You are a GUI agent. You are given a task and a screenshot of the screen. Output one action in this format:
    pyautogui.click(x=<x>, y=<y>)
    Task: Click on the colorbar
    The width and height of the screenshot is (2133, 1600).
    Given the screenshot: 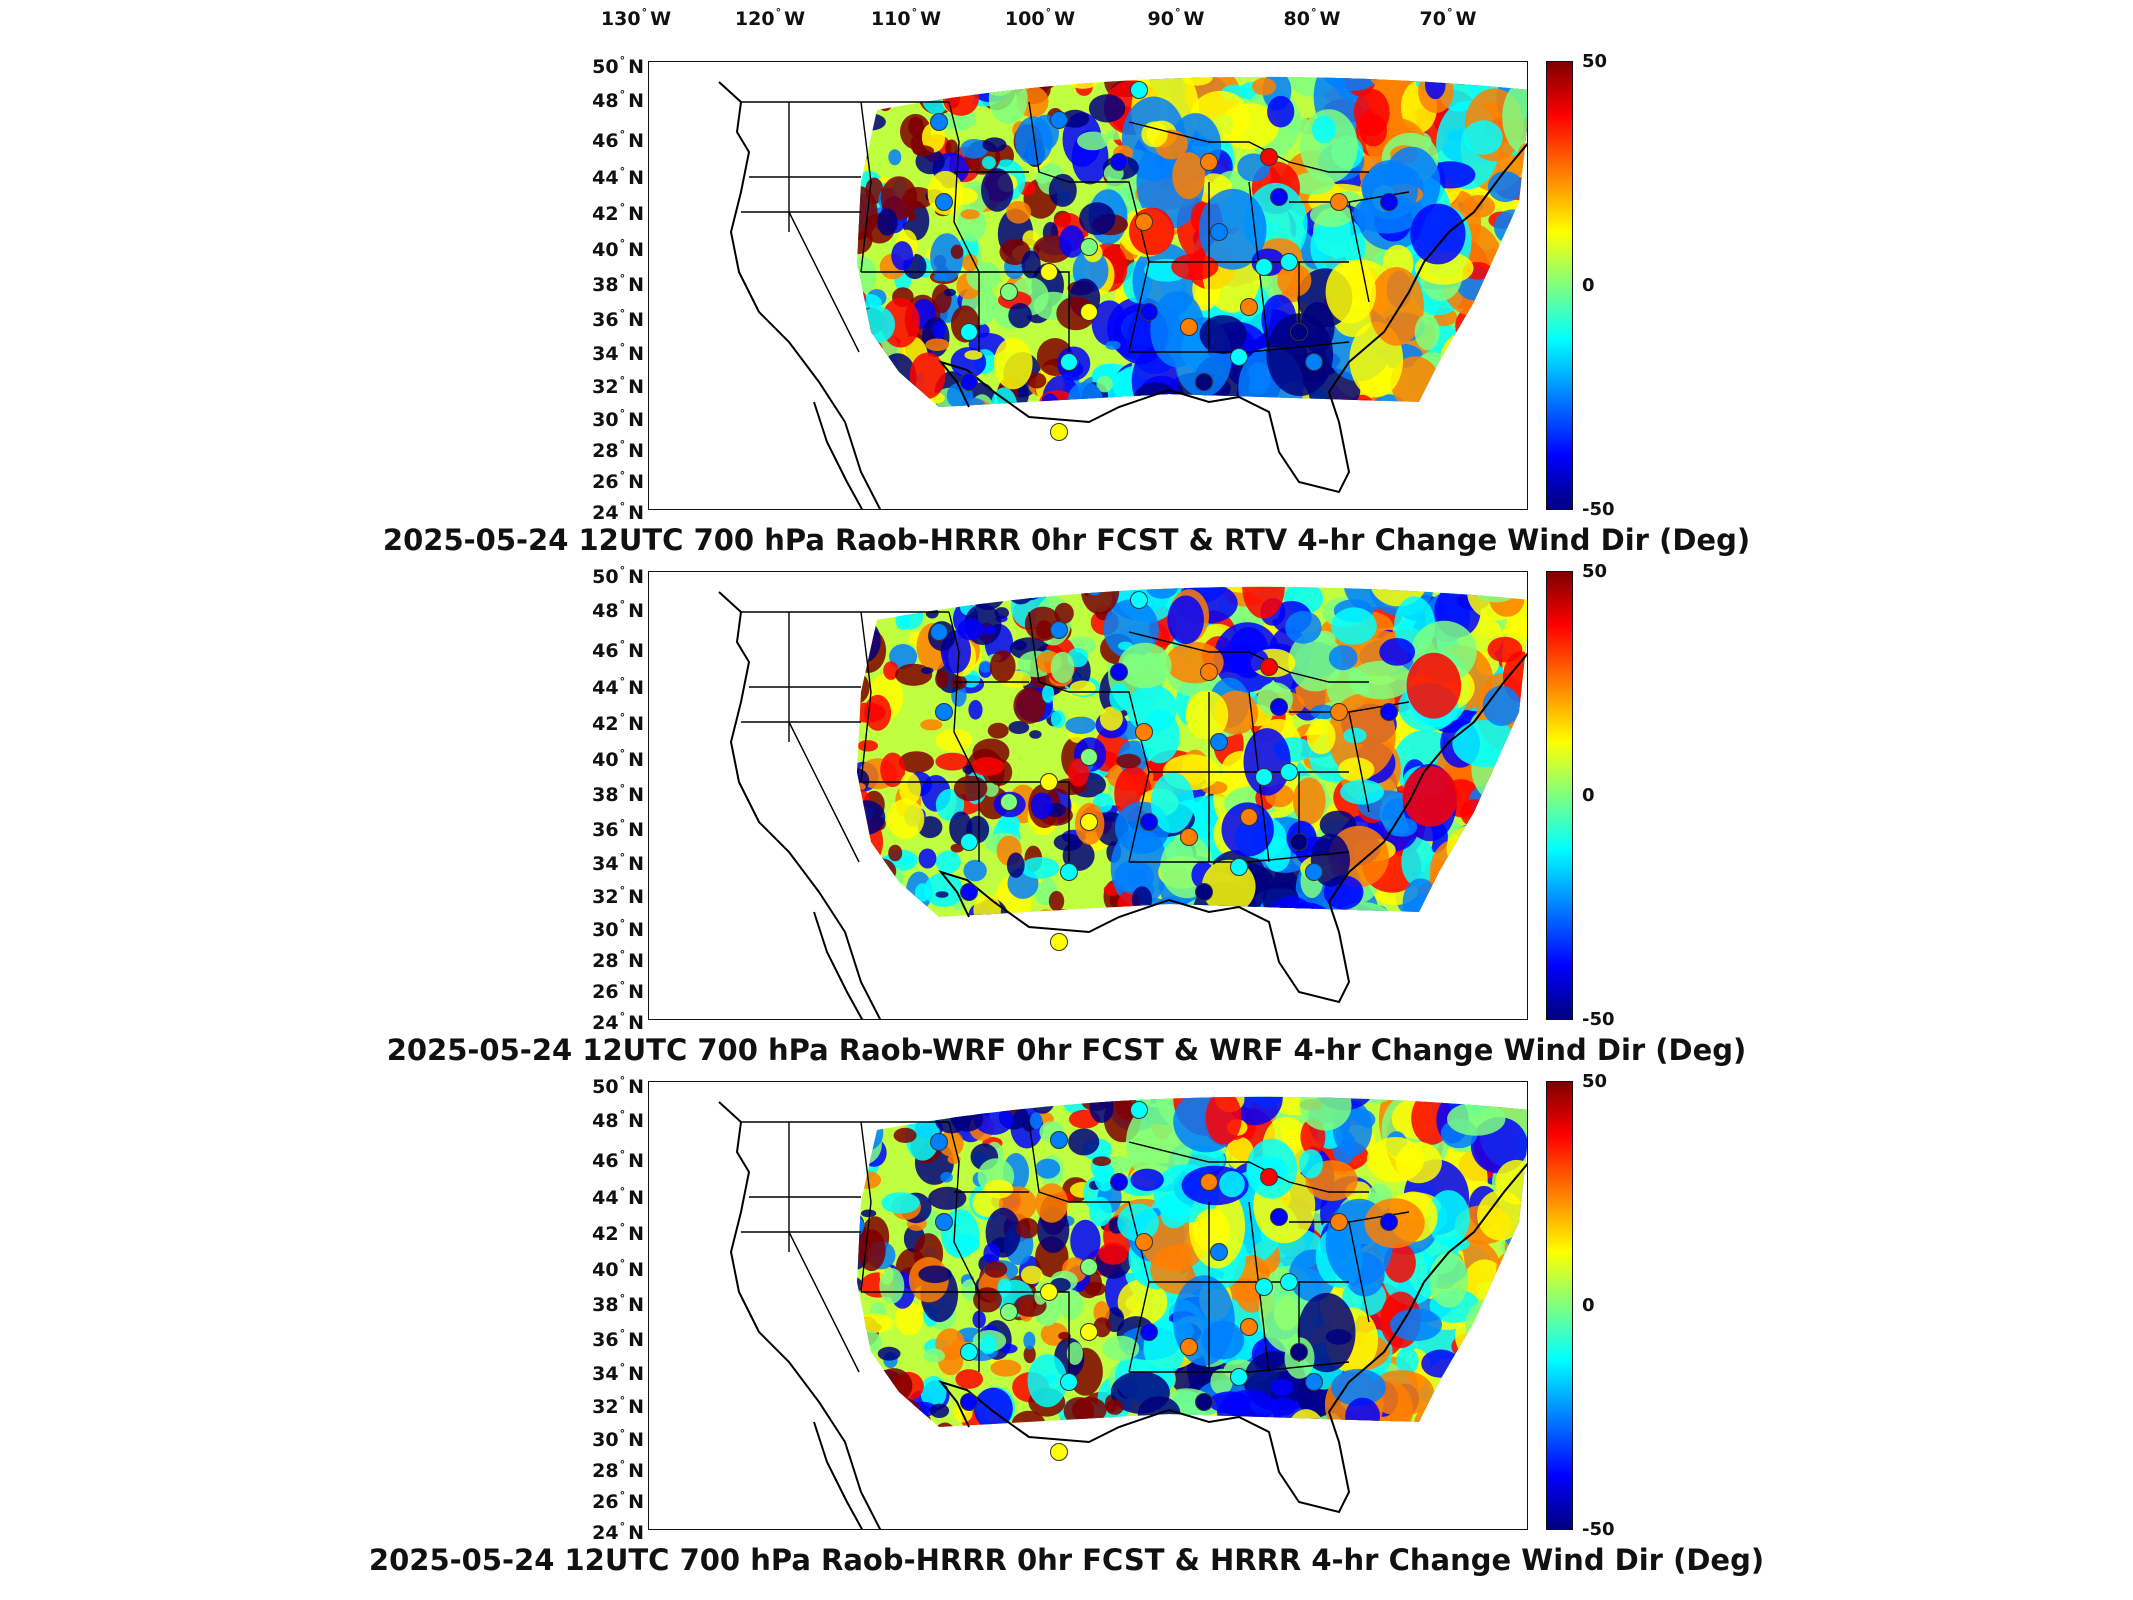 What is the action you would take?
    pyautogui.click(x=1559, y=285)
    